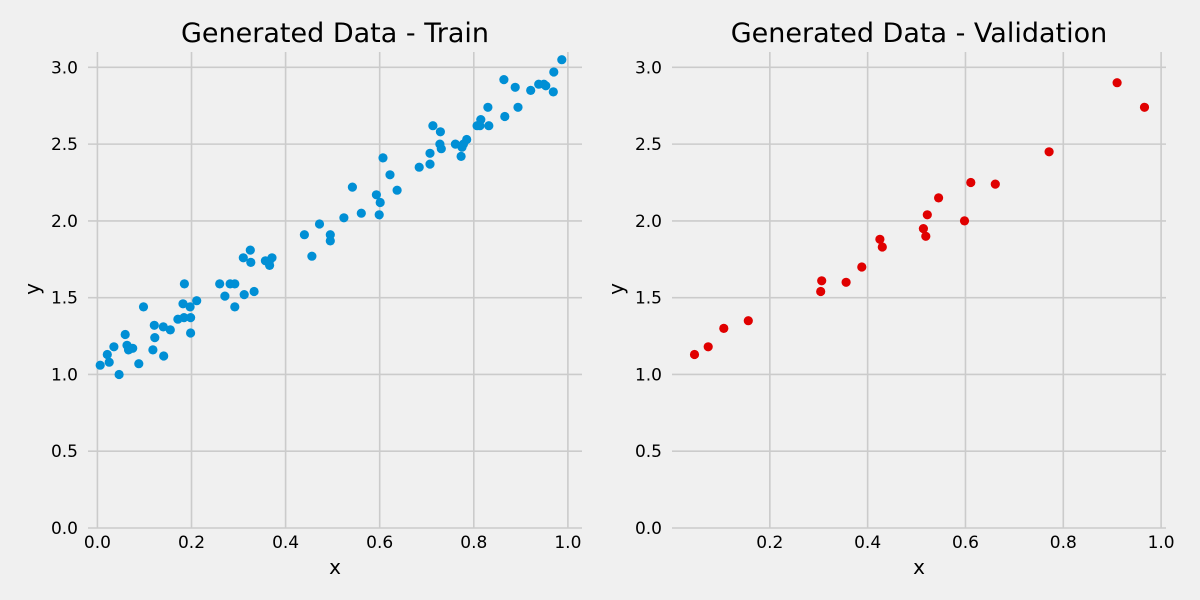  Describe the element at coordinates (64, 375) in the screenshot. I see `train-y-tick-label: 1.0` at that location.